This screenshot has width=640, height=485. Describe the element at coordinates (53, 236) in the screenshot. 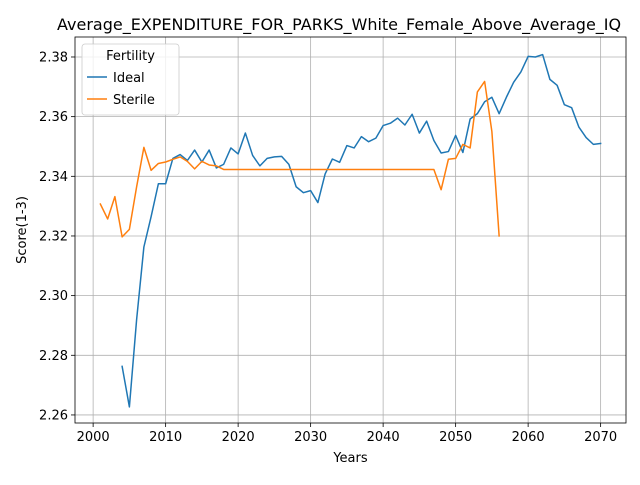

I see `y-tick-label: 2.32` at that location.